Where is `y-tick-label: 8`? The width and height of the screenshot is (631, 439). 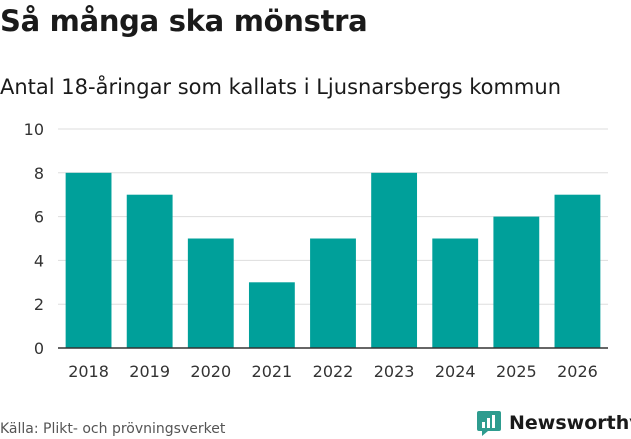 y-tick-label: 8 is located at coordinates (39, 173).